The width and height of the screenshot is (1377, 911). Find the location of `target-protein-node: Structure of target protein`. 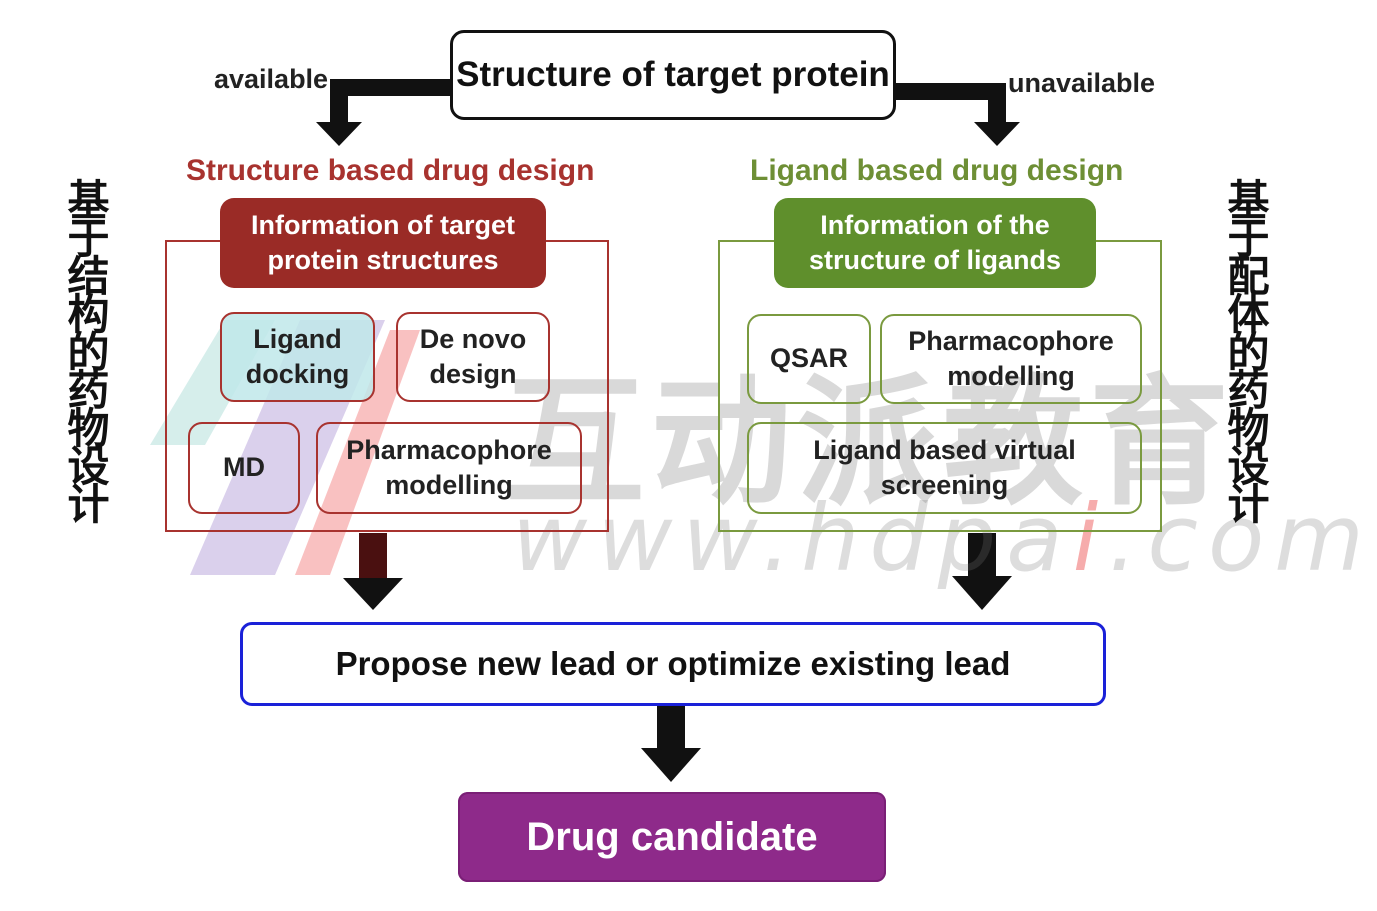

target-protein-node: Structure of target protein is located at coordinates (673, 75).